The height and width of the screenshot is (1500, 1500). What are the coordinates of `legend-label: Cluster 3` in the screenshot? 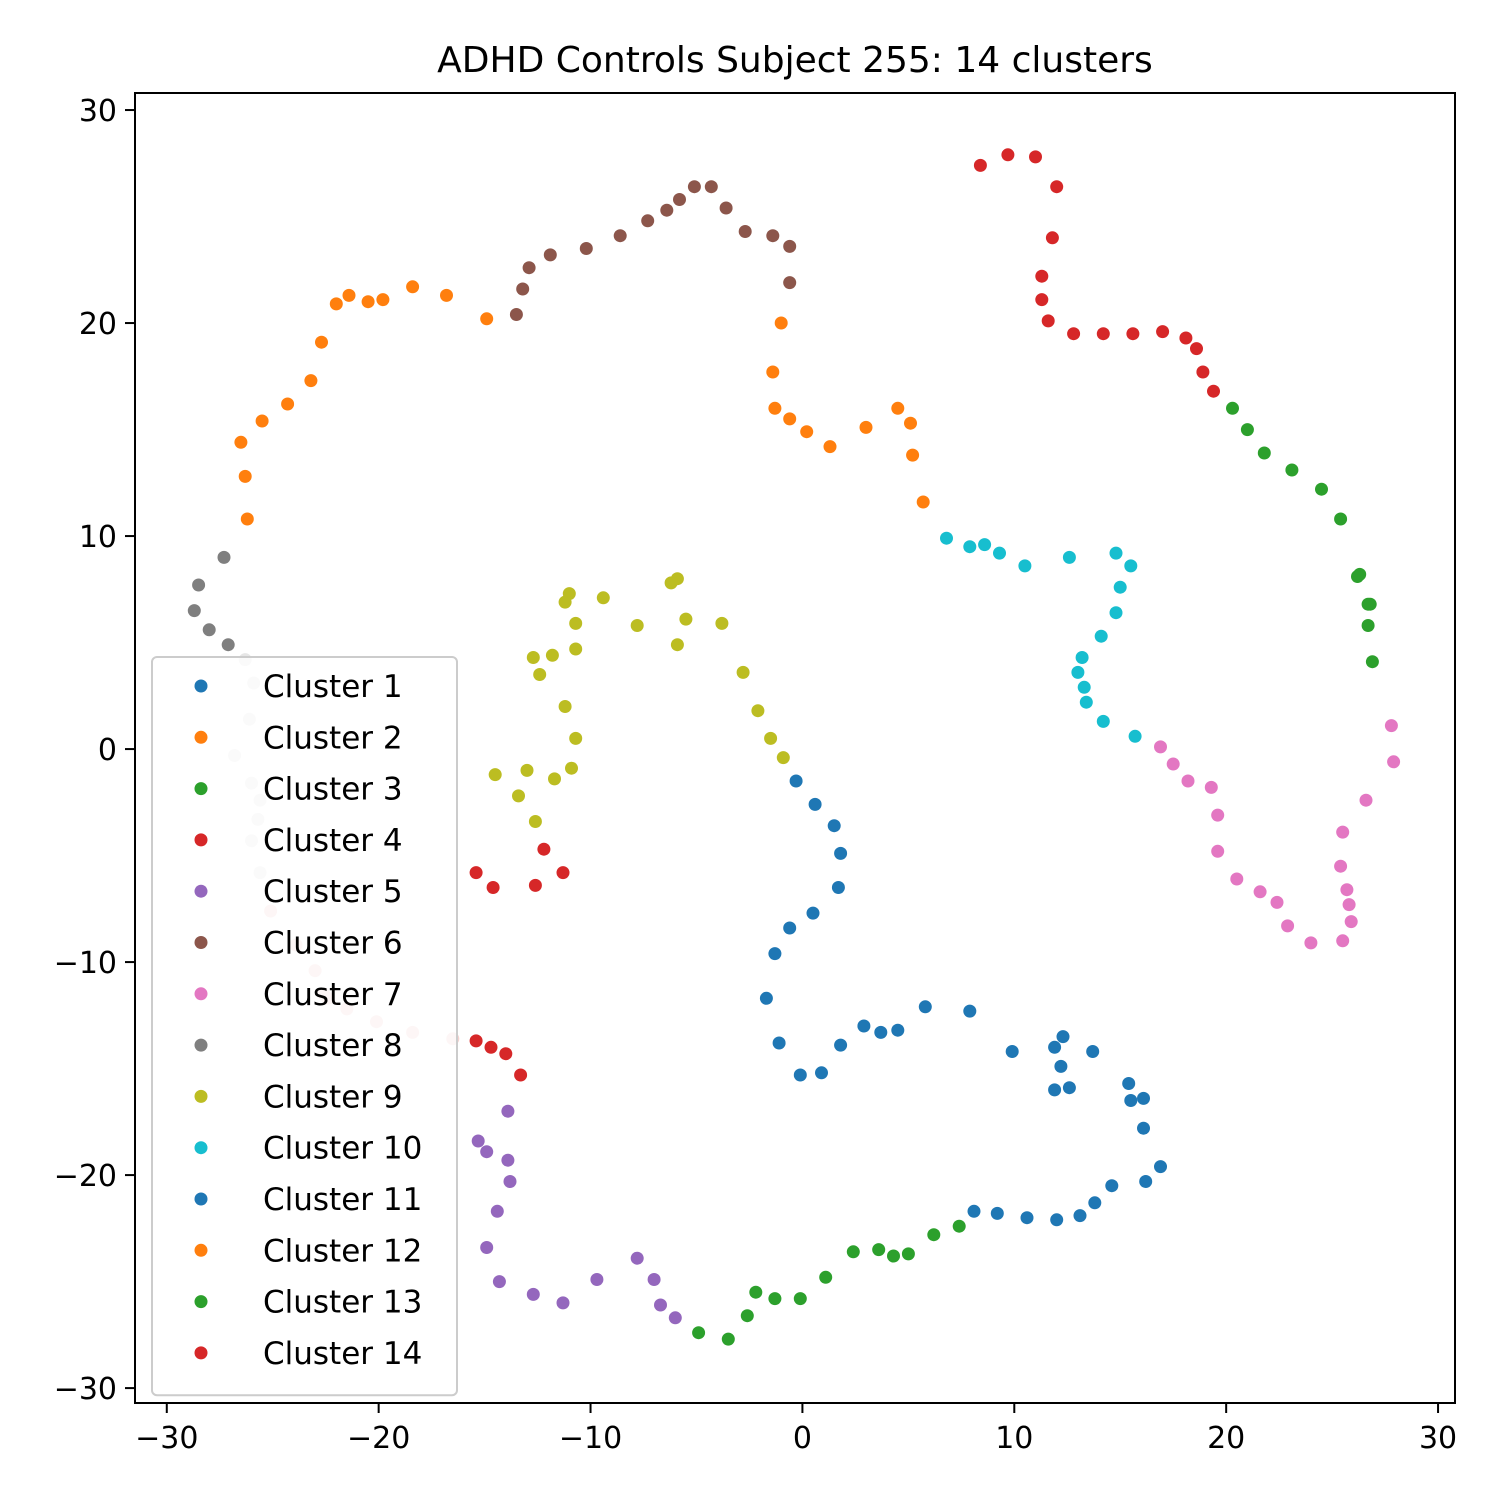 It's located at (333, 790).